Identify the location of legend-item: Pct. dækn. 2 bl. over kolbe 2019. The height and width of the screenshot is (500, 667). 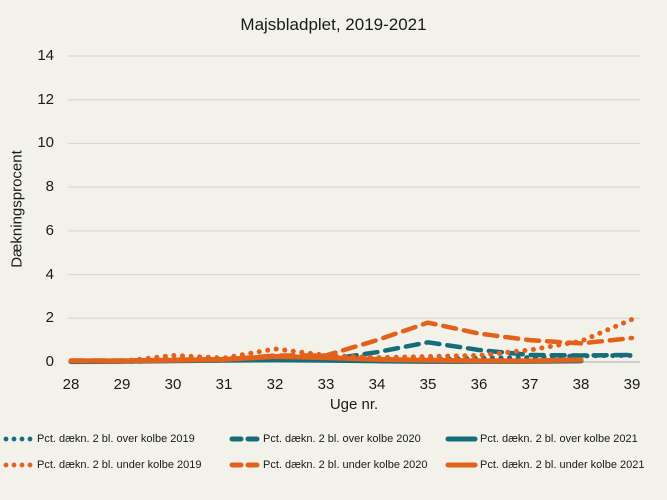
(98, 439).